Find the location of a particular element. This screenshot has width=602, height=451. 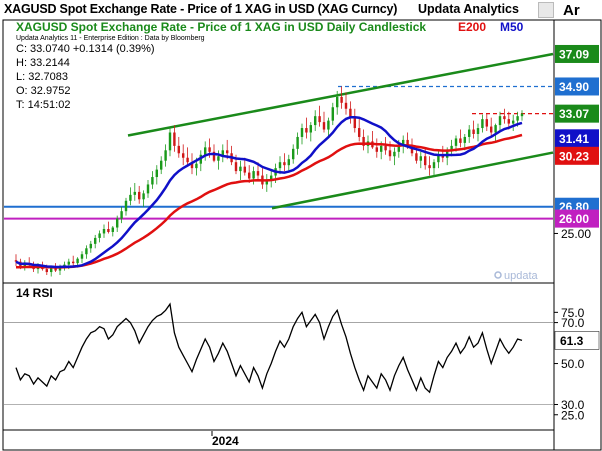

price-tag-label: 33.07 is located at coordinates (574, 114).